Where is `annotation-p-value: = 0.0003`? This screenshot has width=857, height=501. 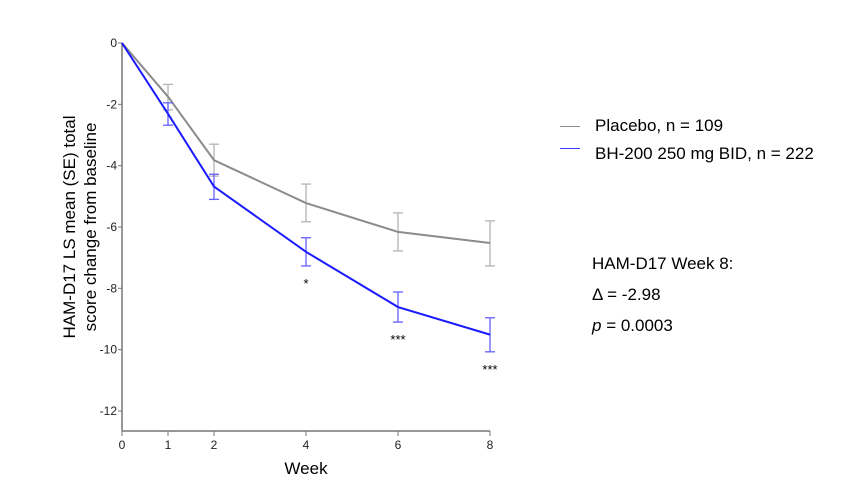
annotation-p-value: = 0.0003 is located at coordinates (637, 325).